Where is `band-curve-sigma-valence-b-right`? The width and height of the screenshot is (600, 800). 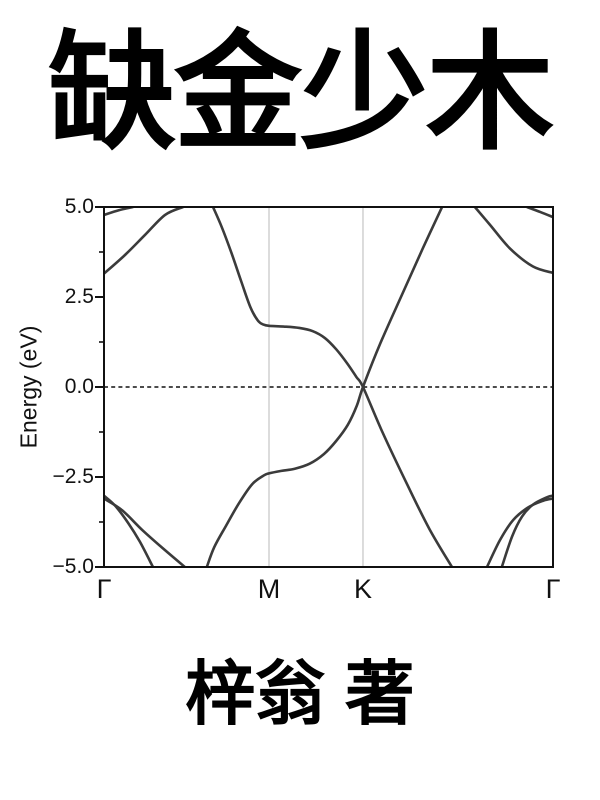 band-curve-sigma-valence-b-right is located at coordinates (519, 532).